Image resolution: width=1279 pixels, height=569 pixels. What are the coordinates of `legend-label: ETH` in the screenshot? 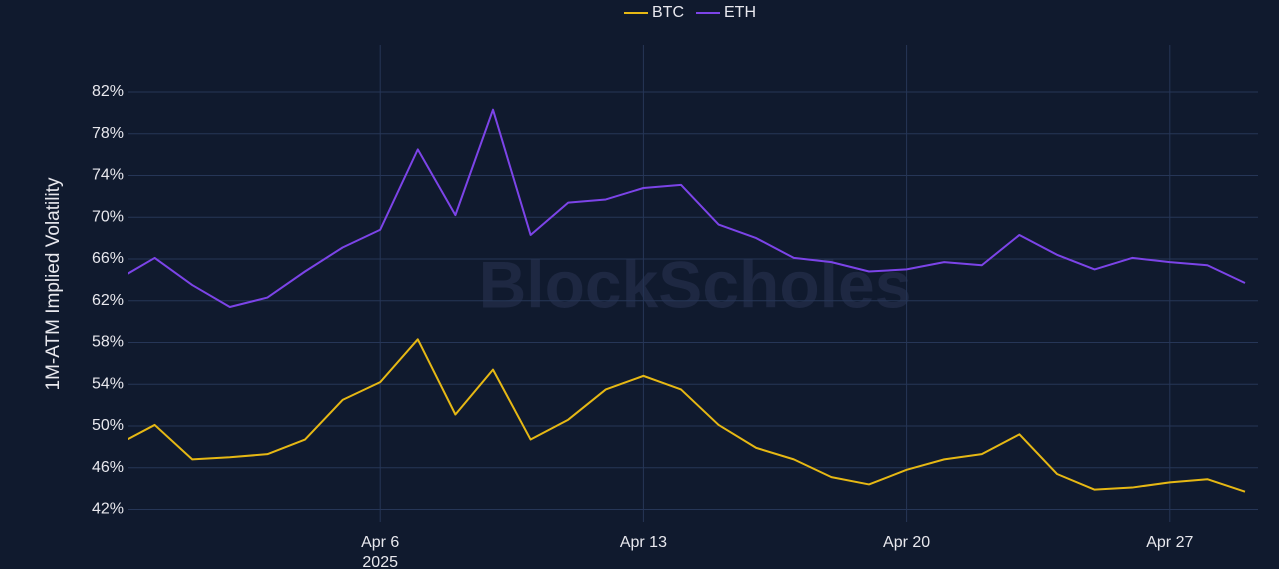 It's located at (740, 12).